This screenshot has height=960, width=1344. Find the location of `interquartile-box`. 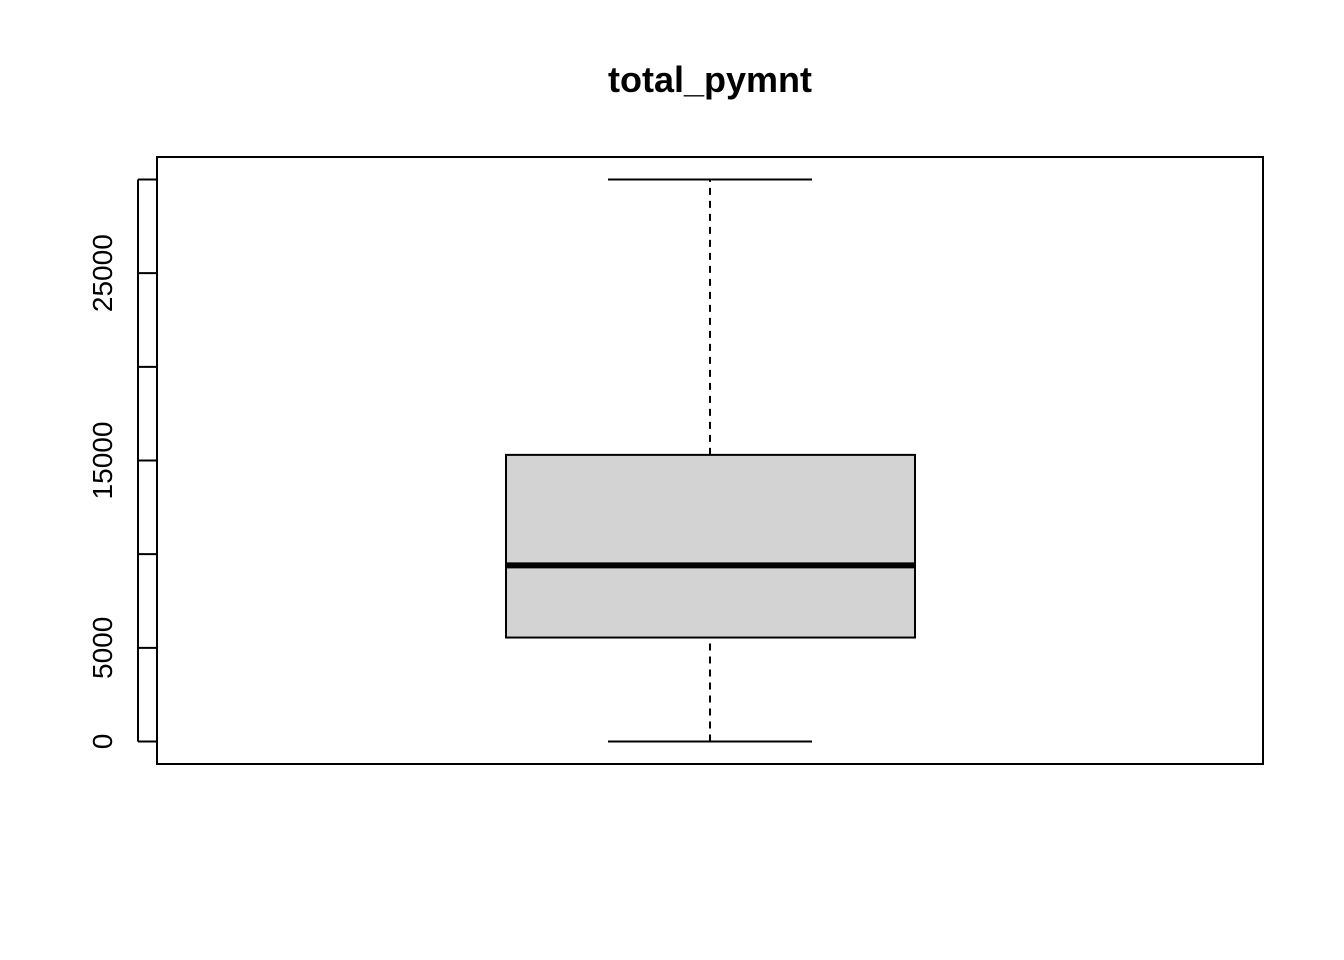

interquartile-box is located at coordinates (710, 546).